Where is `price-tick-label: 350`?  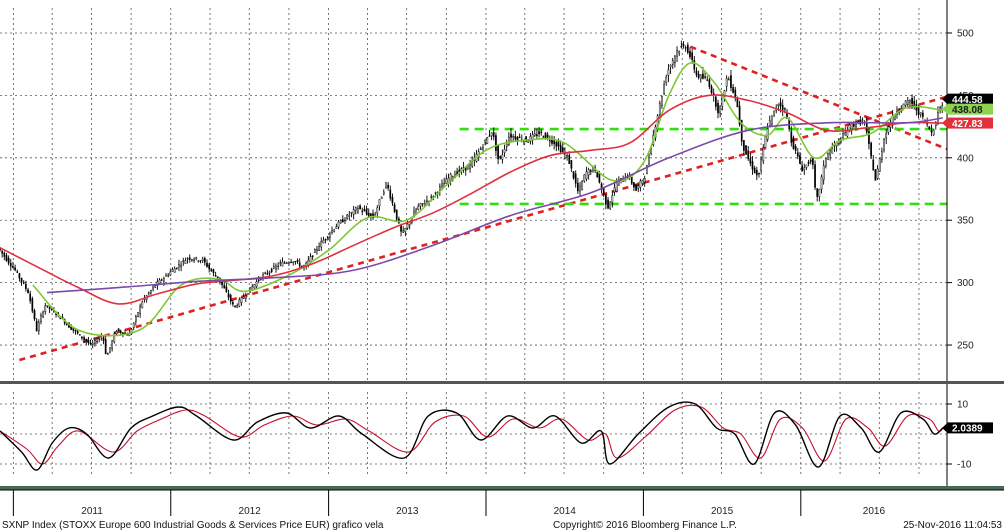 price-tick-label: 350 is located at coordinates (965, 221).